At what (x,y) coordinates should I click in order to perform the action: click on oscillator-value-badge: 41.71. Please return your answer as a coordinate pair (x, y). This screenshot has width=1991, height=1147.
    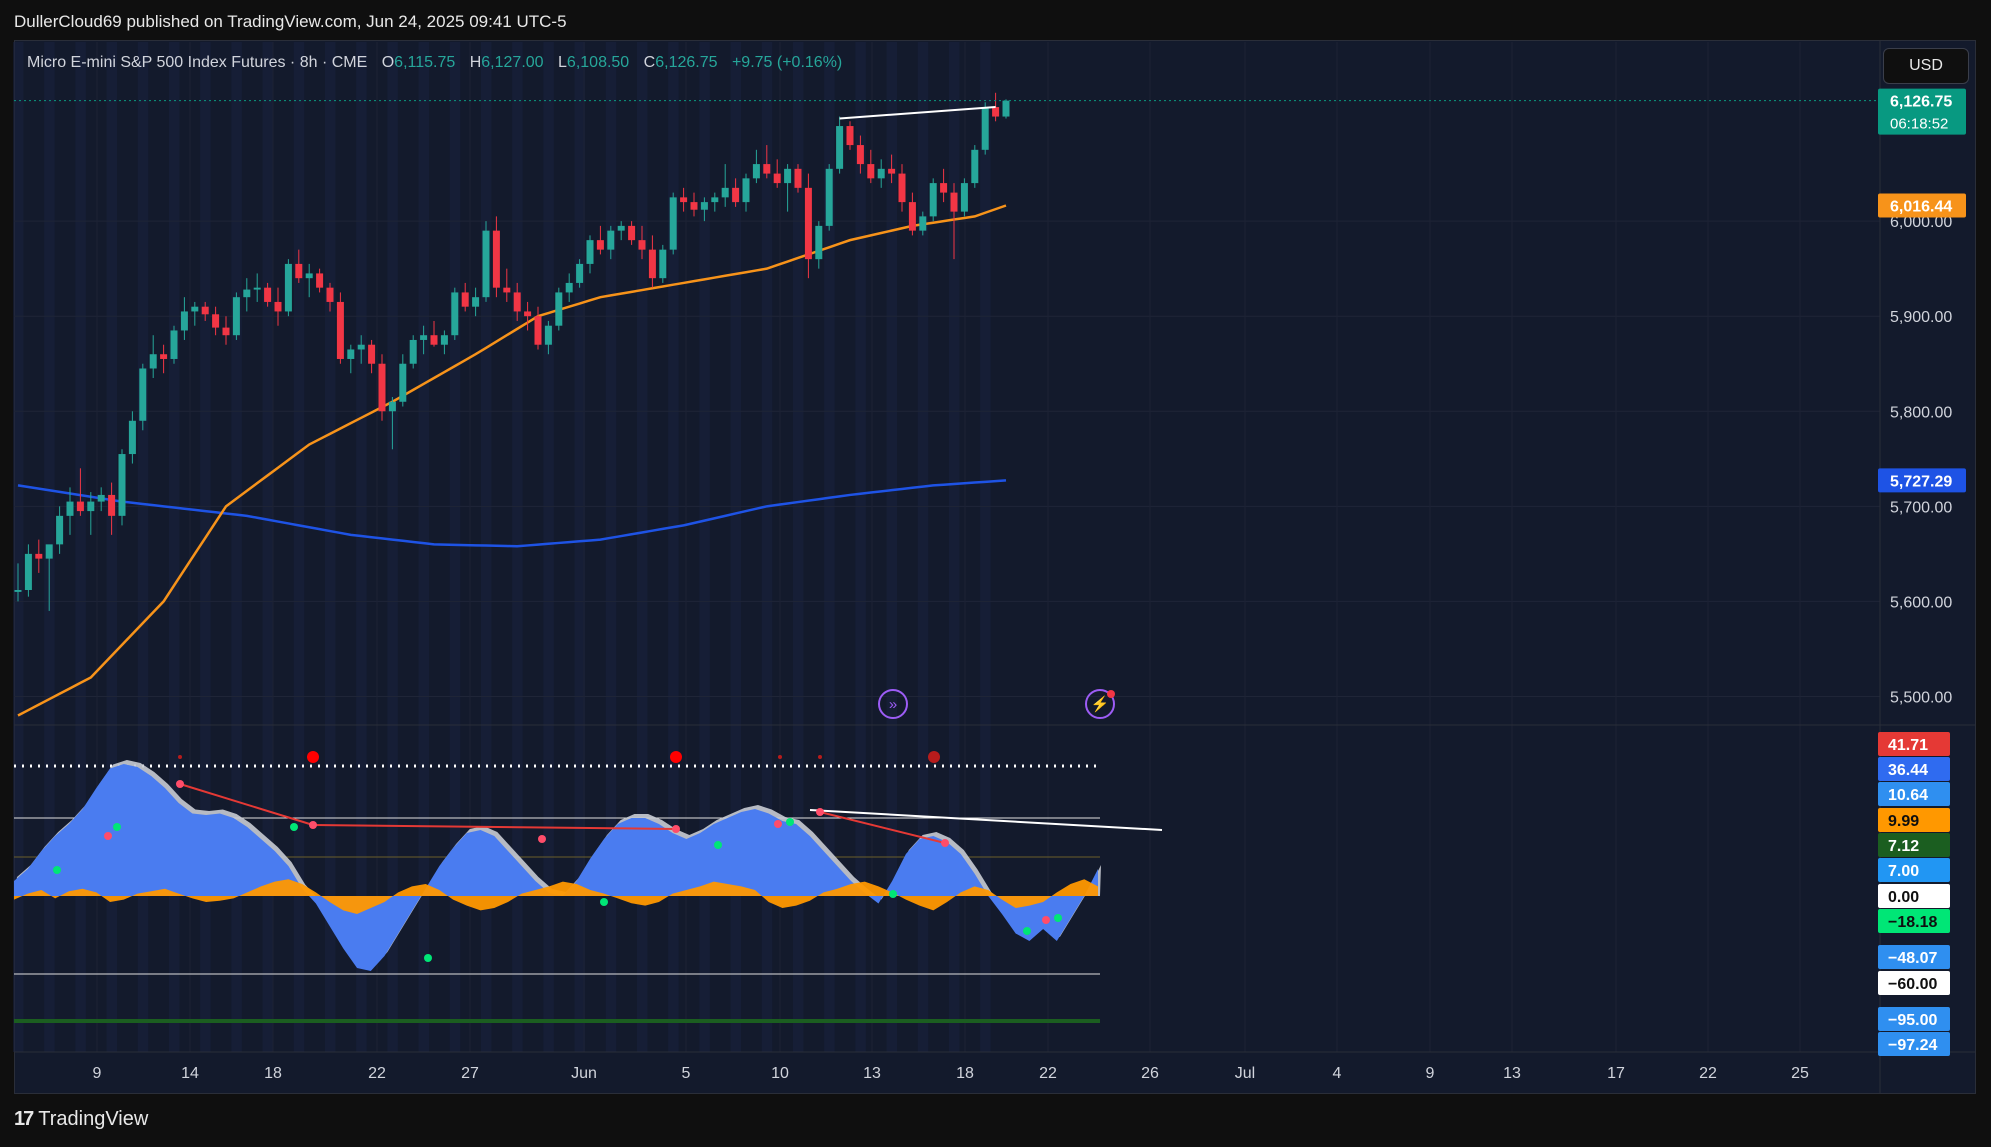
    Looking at the image, I should click on (1914, 744).